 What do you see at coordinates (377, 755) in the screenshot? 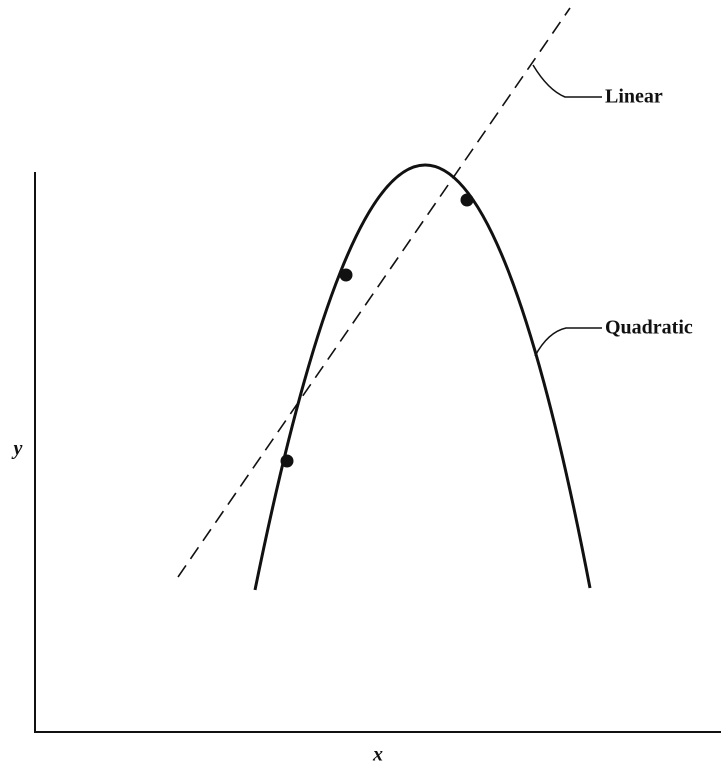
I see `x-axis-label: x` at bounding box center [377, 755].